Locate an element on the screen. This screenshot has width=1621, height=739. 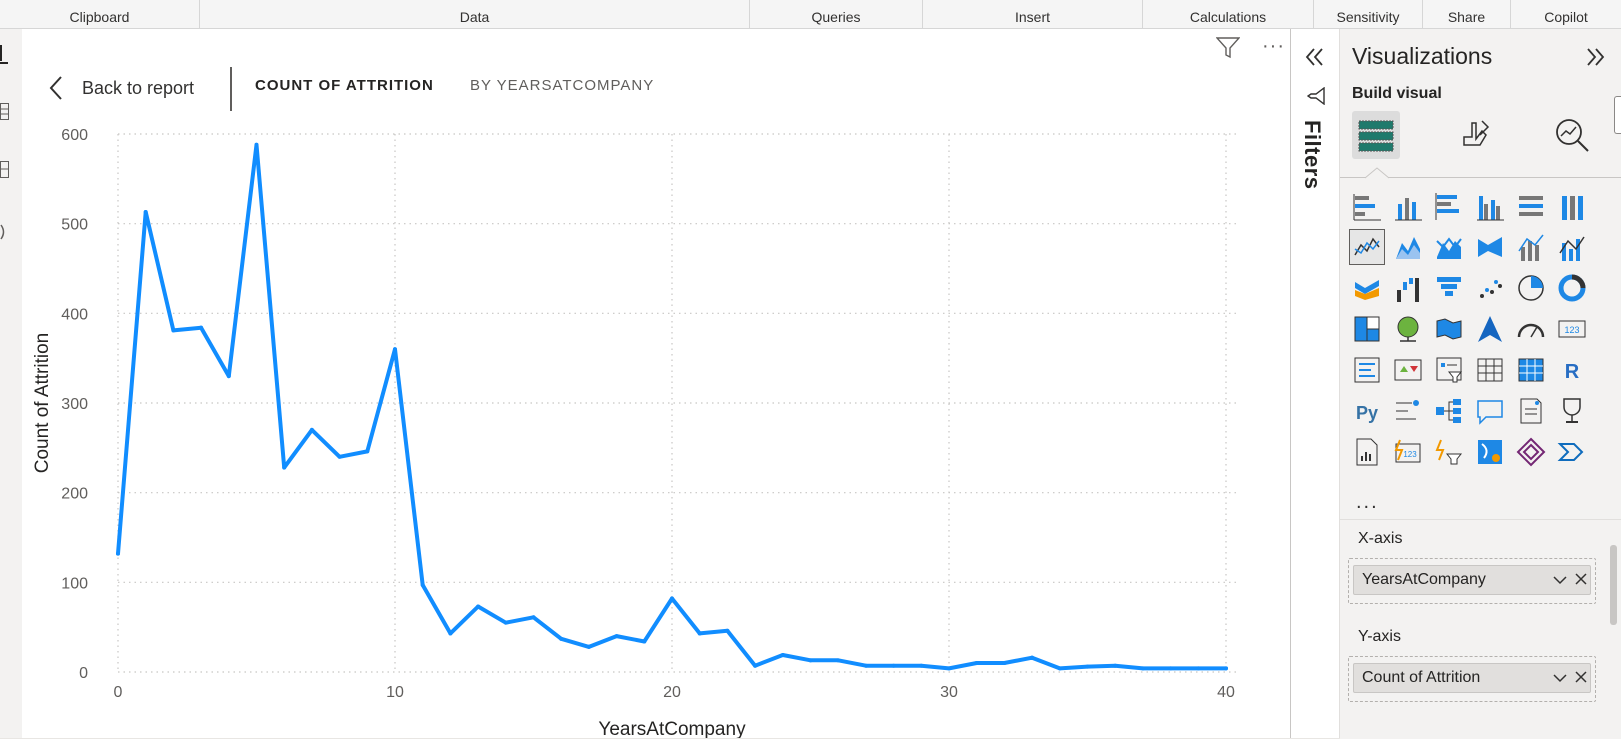
stacked-column-chart-icon is located at coordinates (1408, 206).